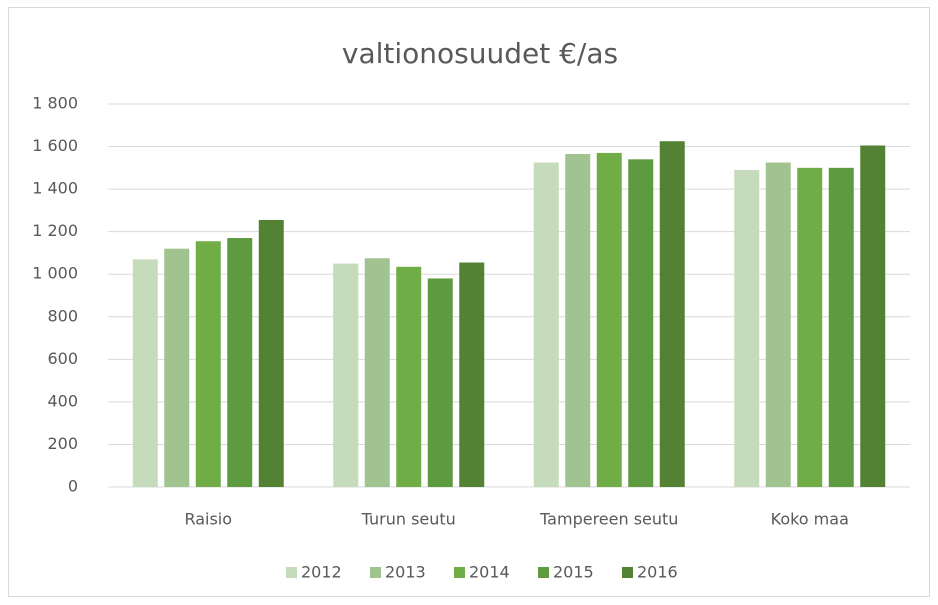  Describe the element at coordinates (55, 145) in the screenshot. I see `y-tick-label: 1 600` at that location.